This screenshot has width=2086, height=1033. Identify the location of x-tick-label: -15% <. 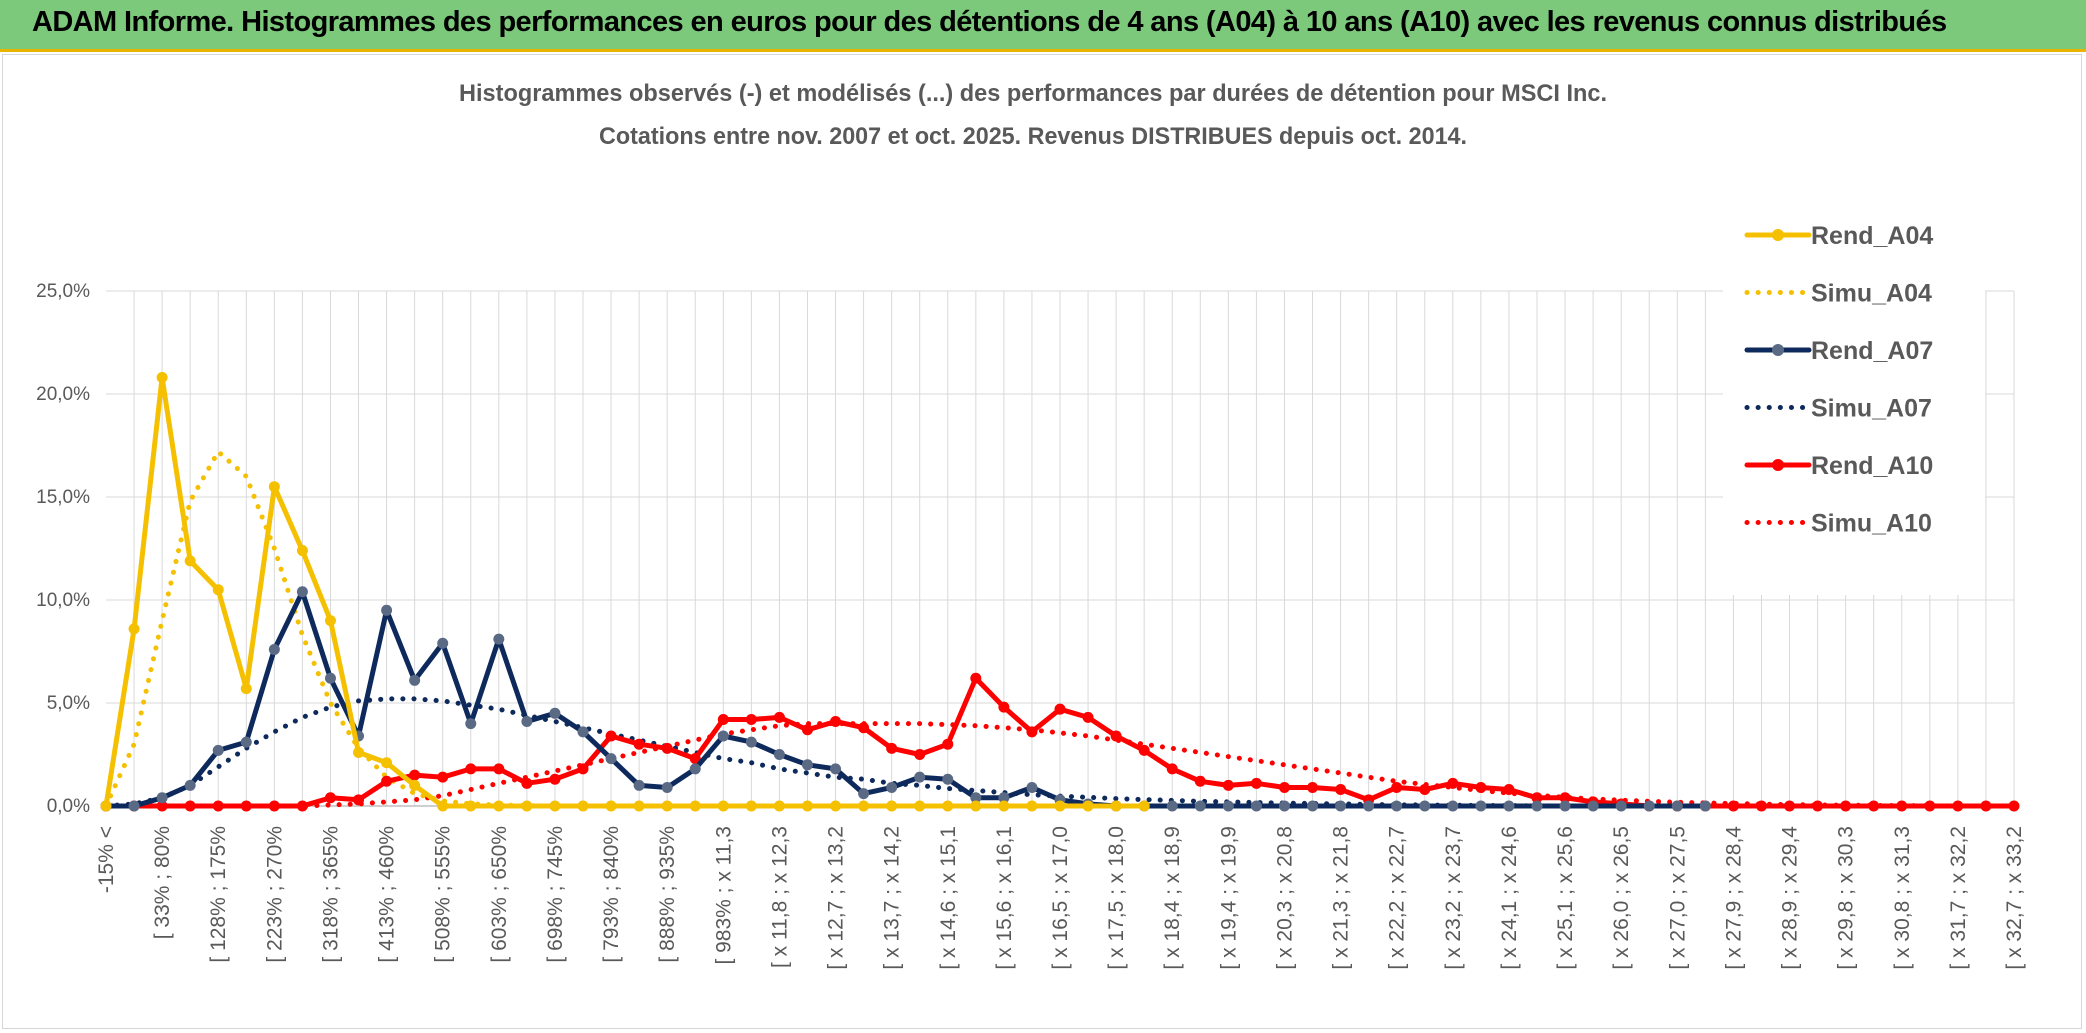
(106, 859).